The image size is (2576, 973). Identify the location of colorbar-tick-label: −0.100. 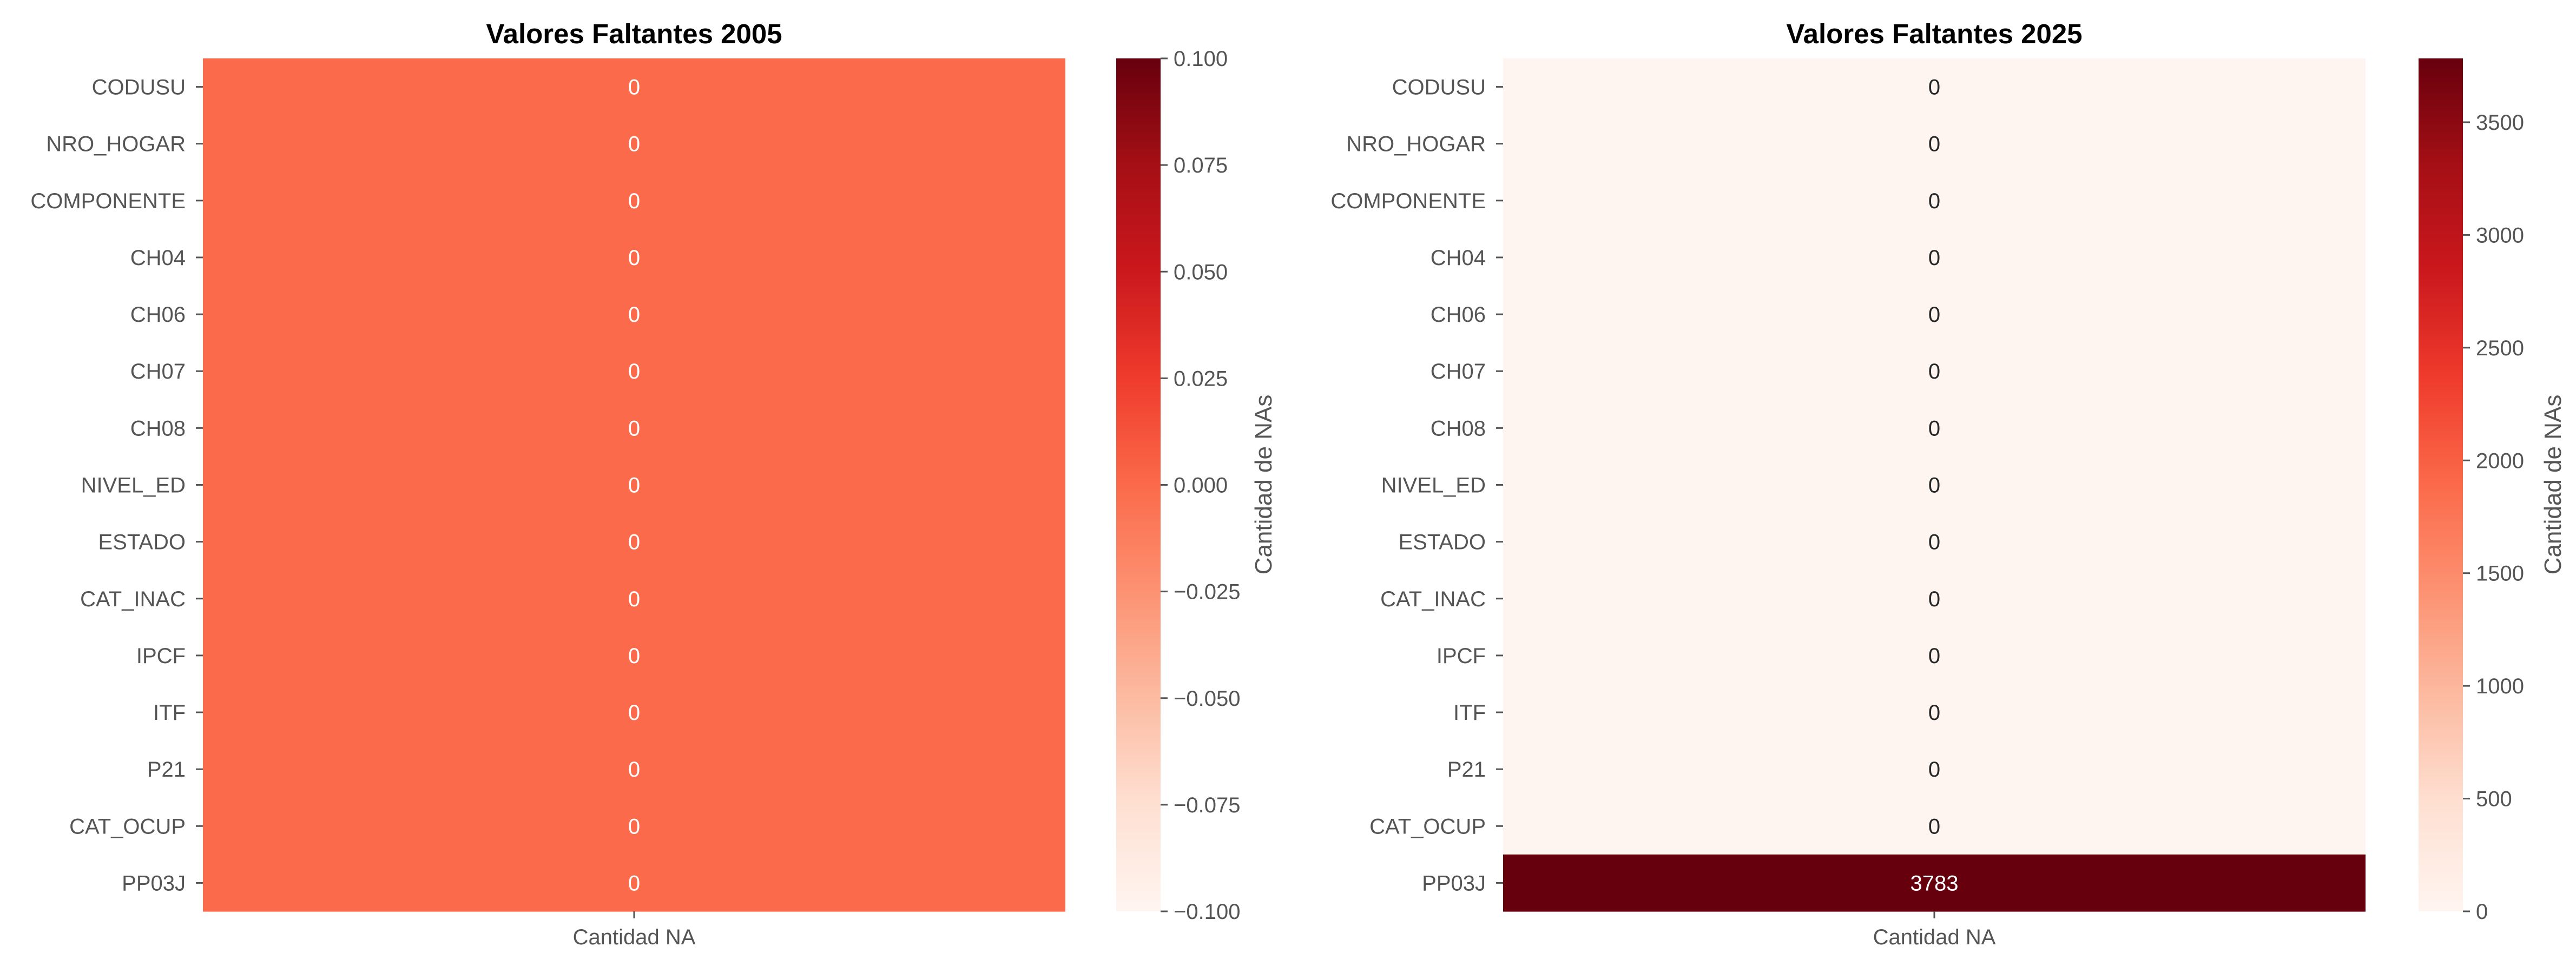
(1207, 912).